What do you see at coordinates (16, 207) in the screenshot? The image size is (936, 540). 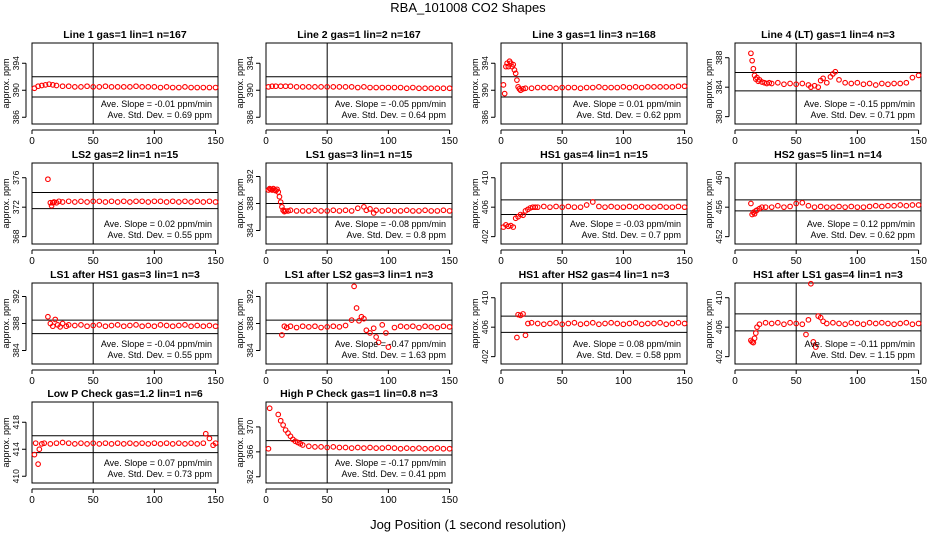 I see `y-tick-label: 372` at bounding box center [16, 207].